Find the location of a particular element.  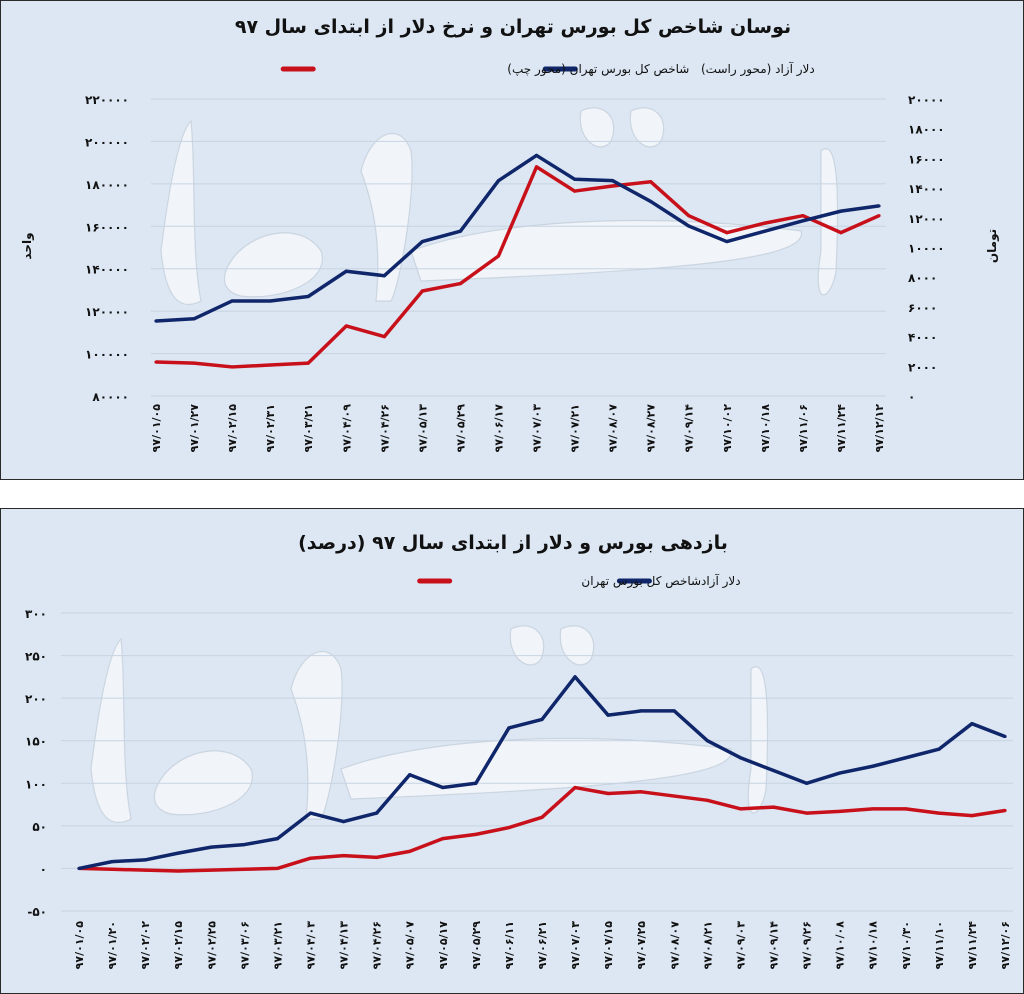

x-tick-label: ۹۷/۰۴/۰۹ is located at coordinates (346, 428).